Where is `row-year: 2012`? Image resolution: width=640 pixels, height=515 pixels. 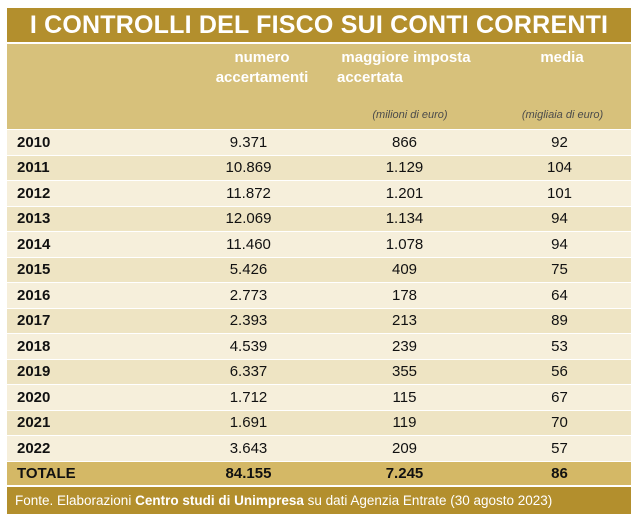 row-year: 2012 is located at coordinates (34, 193).